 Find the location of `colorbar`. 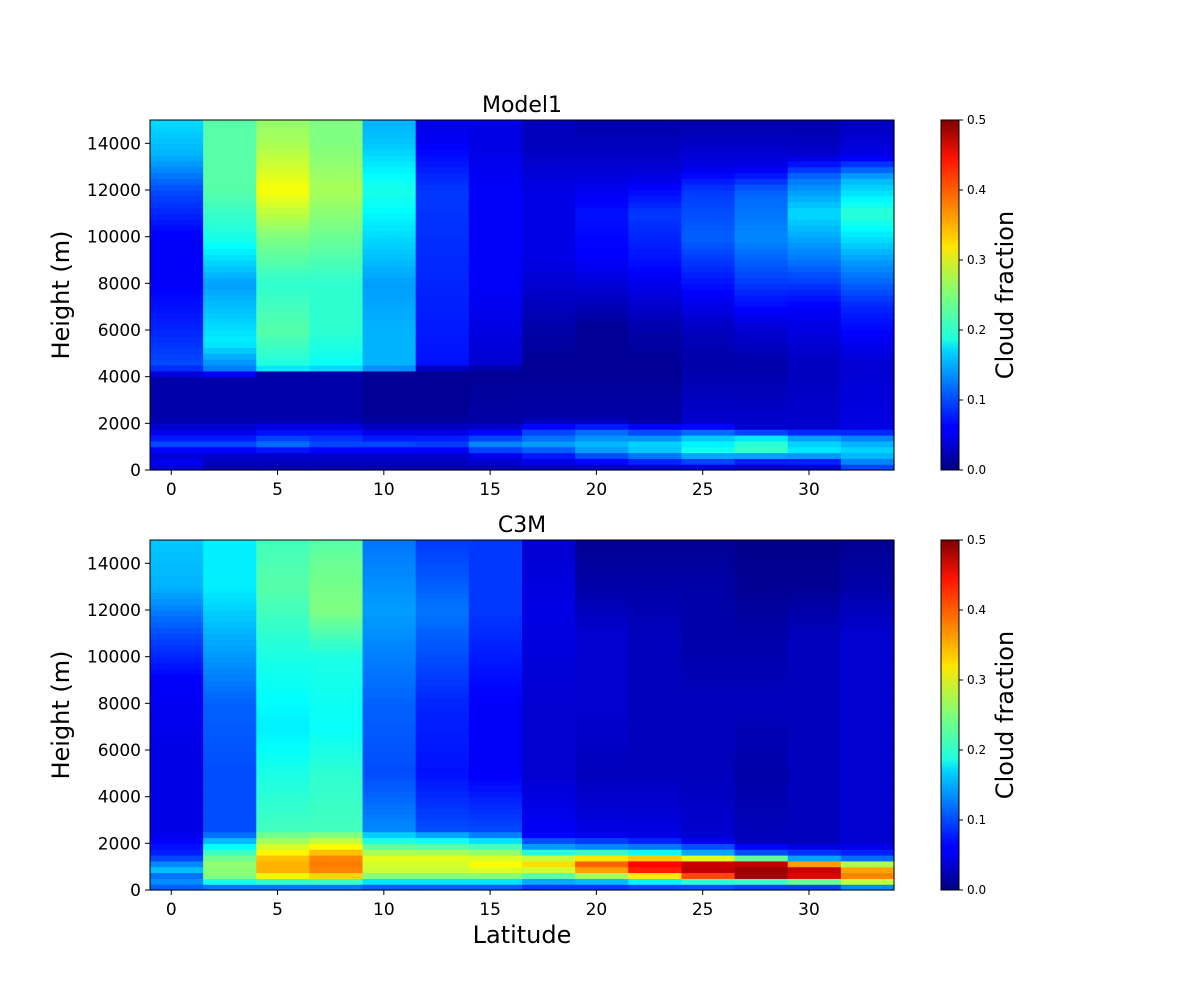

colorbar is located at coordinates (950, 715).